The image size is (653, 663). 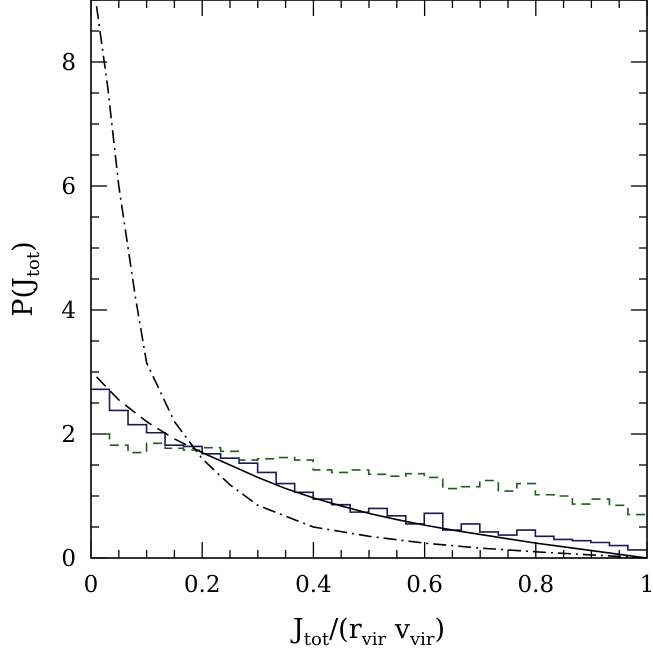 I want to click on series-fit-solid, so click(x=424, y=505).